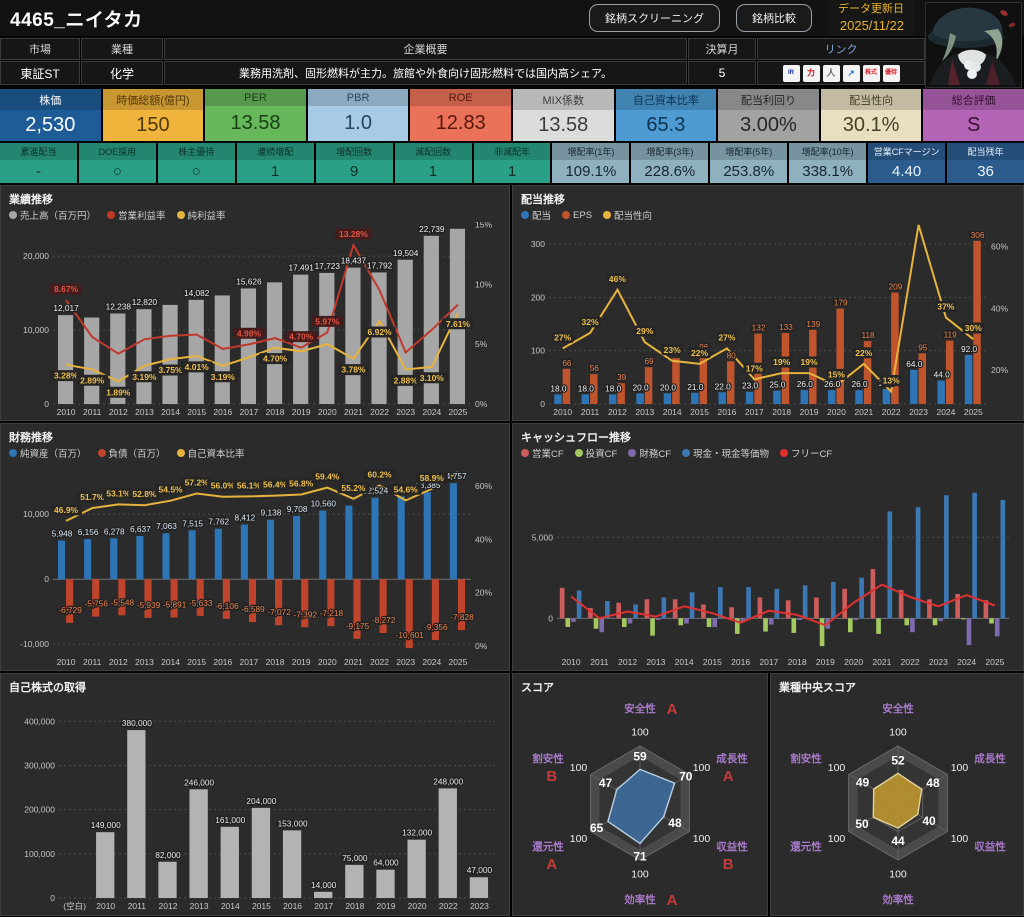 The image size is (1024, 917). I want to click on svg-text: 56.4%, so click(275, 485).